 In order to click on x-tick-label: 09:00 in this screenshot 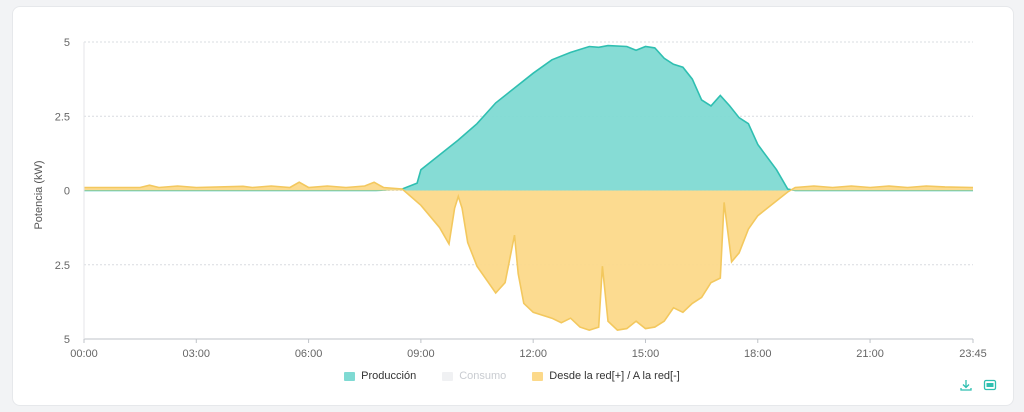, I will do `click(421, 354)`.